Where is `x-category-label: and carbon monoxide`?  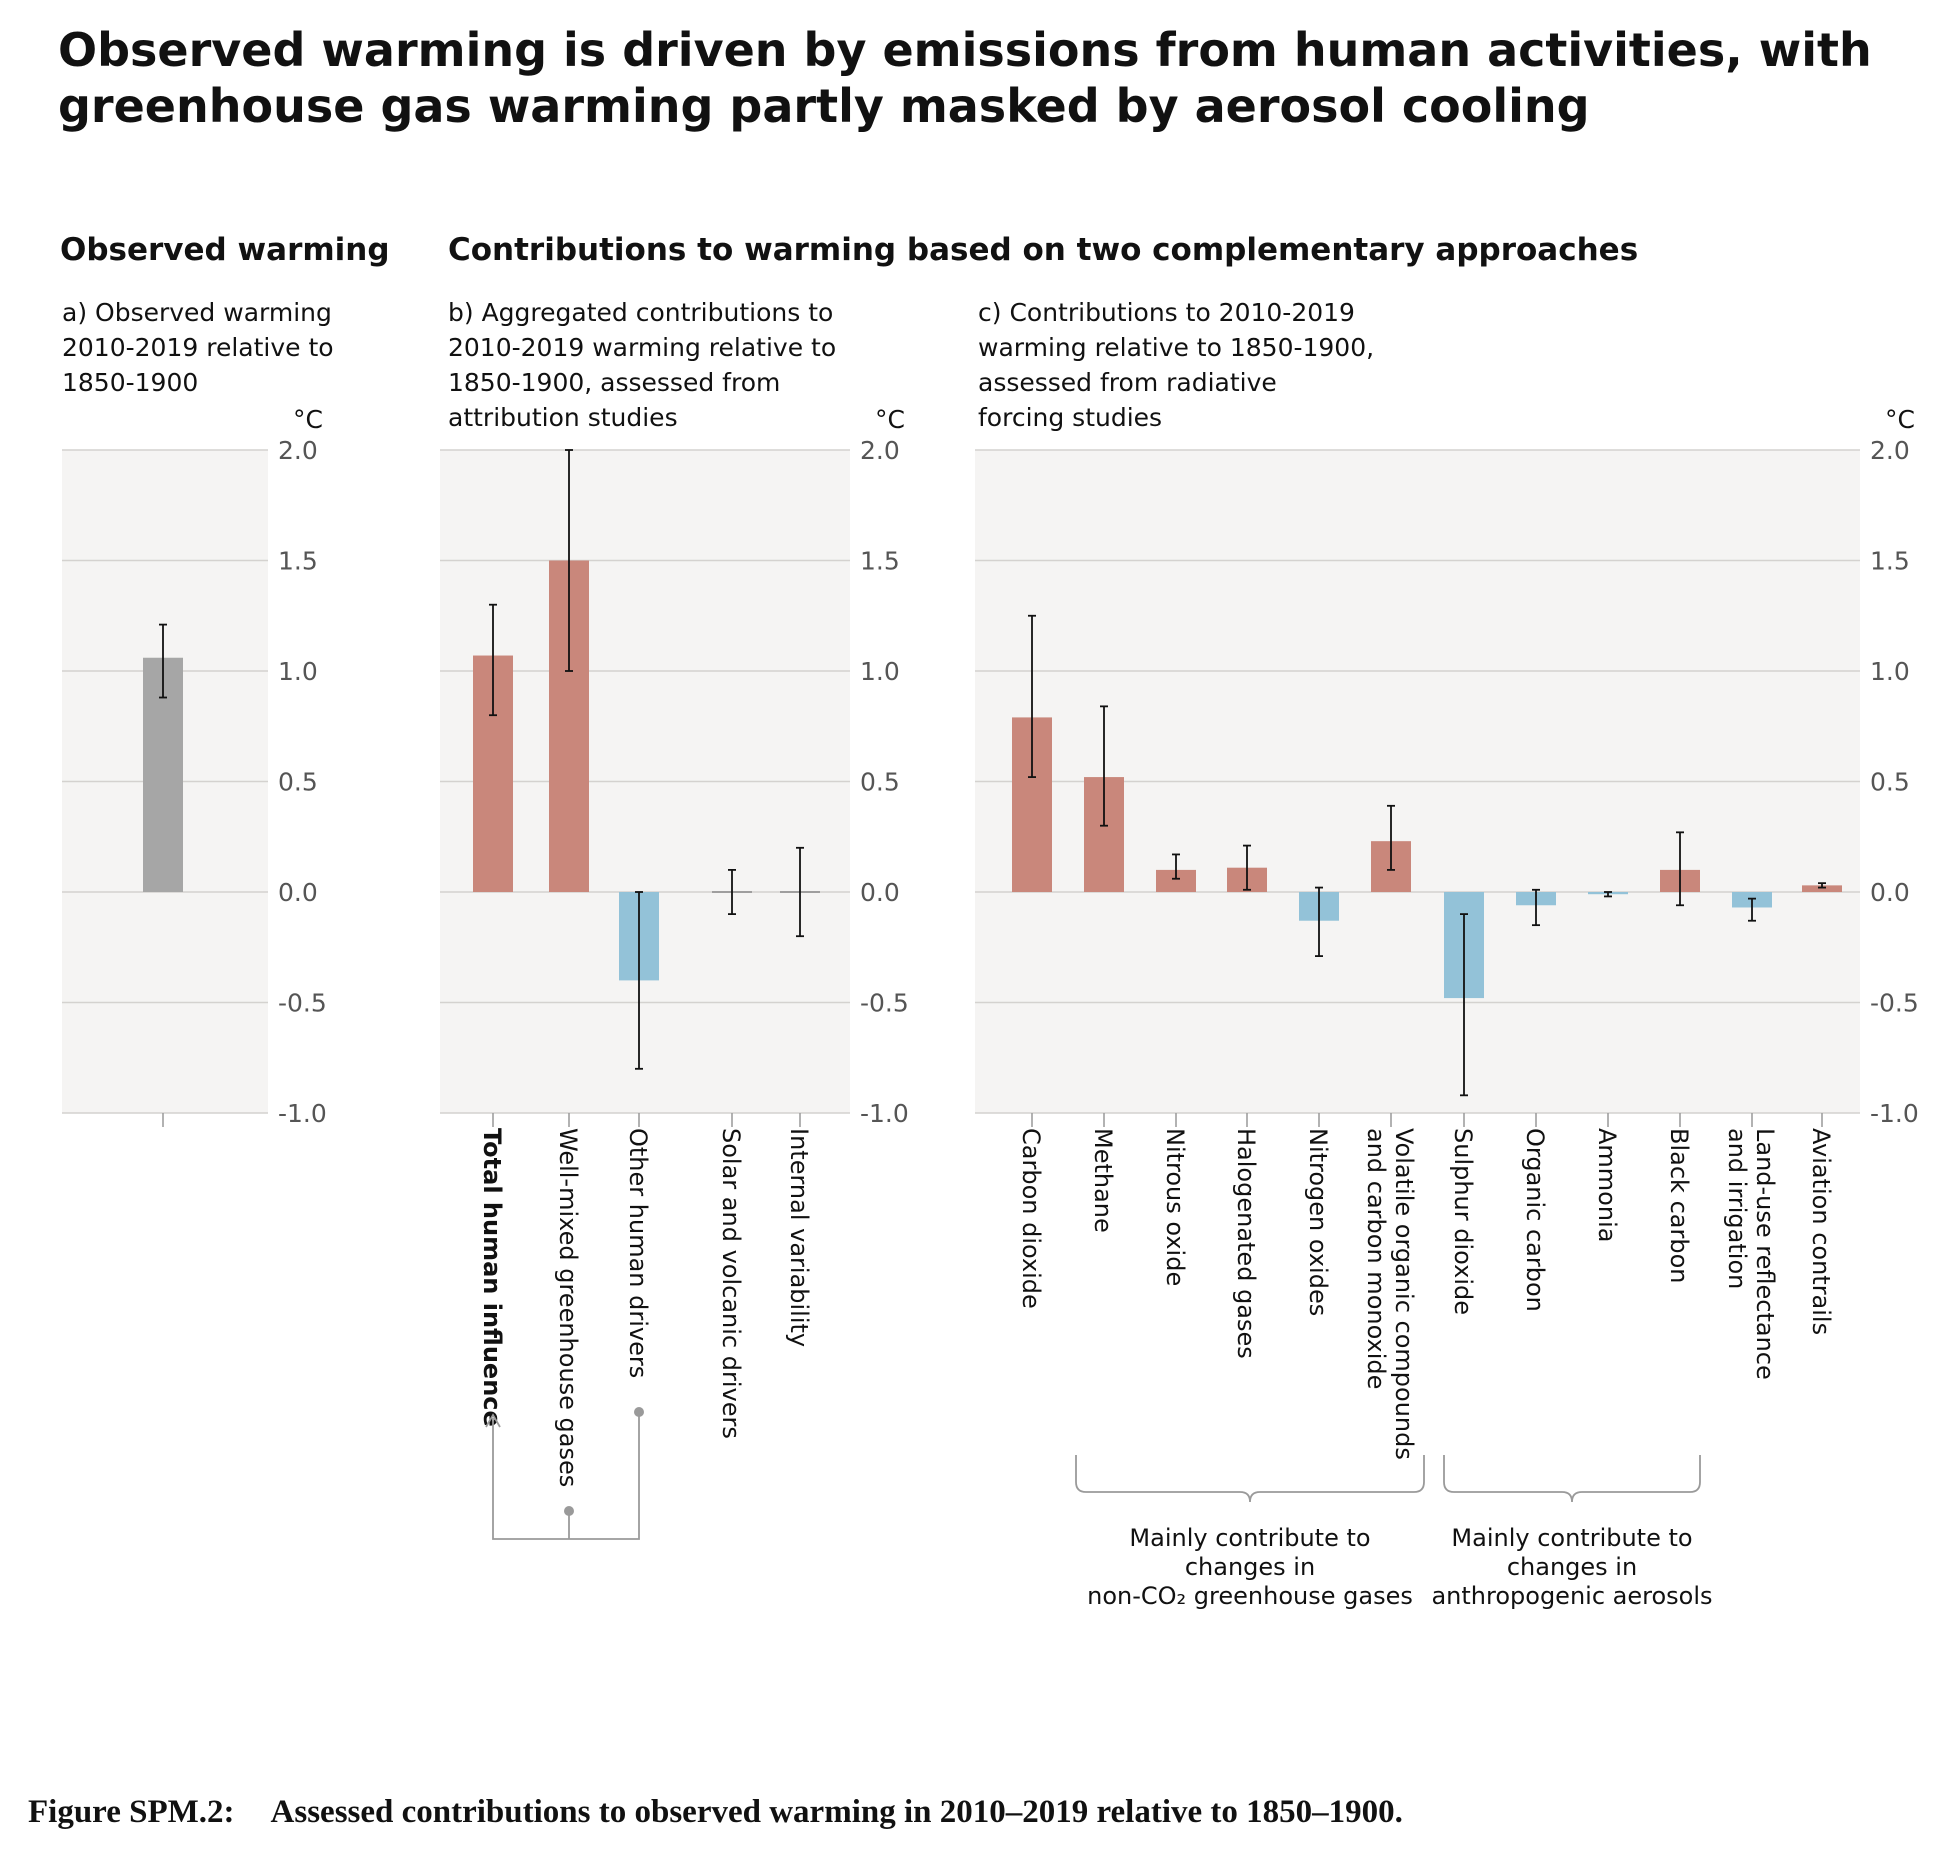
x-category-label: and carbon monoxide is located at coordinates (1376, 1258).